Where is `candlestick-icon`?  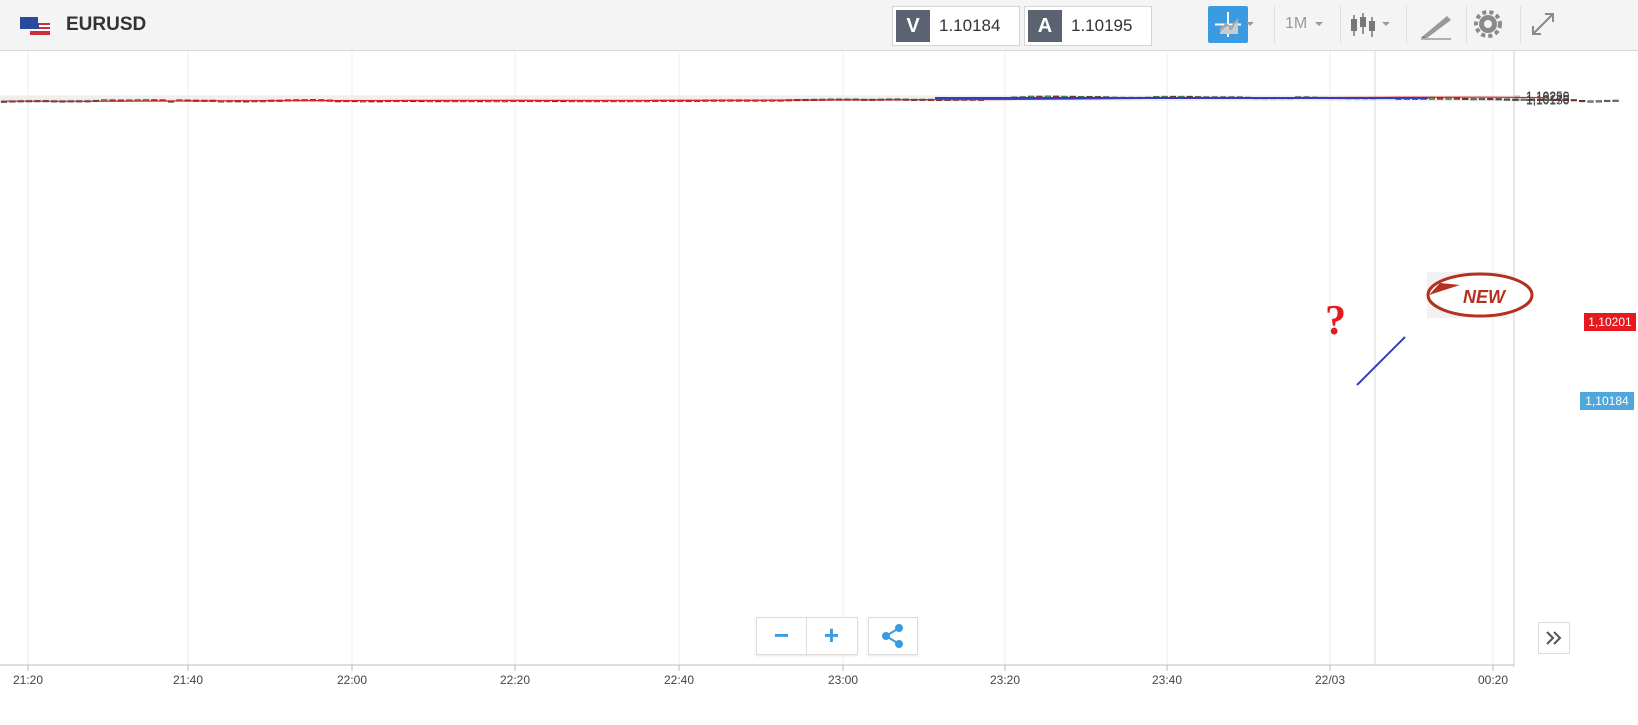
candlestick-icon is located at coordinates (1370, 25).